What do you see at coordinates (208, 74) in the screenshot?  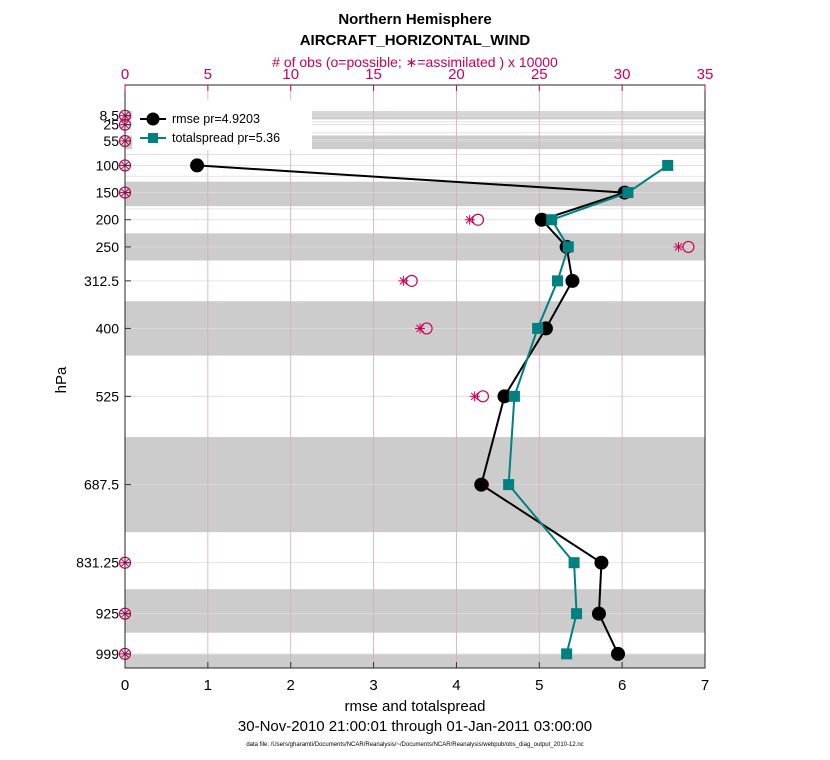 I see `obs-tick-label: 5` at bounding box center [208, 74].